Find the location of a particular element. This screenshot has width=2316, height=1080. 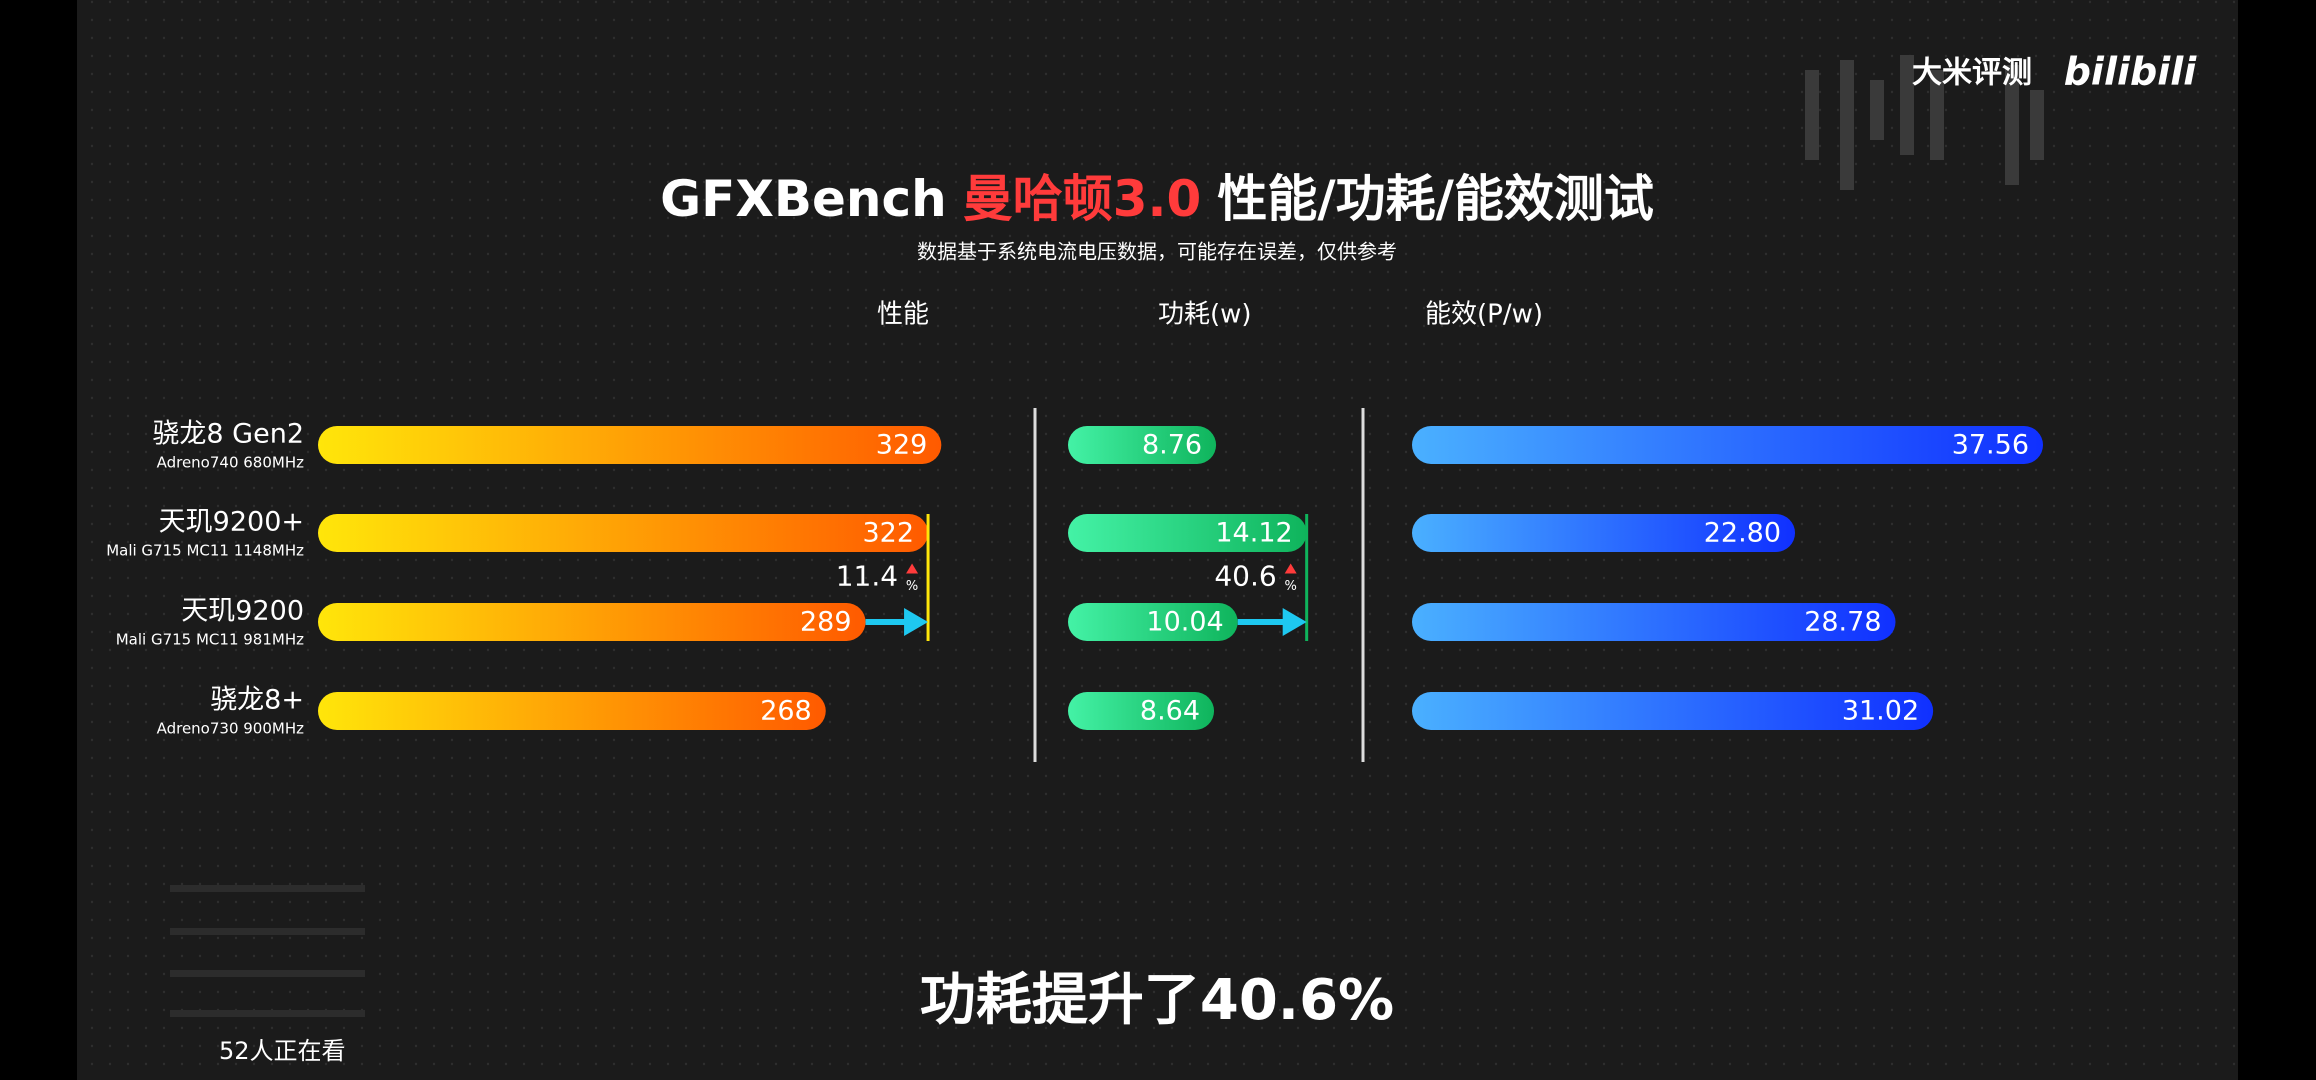

subtitle: 数据基于系统电流电压数据，可能存在误差，仅供参考 is located at coordinates (1157, 252).